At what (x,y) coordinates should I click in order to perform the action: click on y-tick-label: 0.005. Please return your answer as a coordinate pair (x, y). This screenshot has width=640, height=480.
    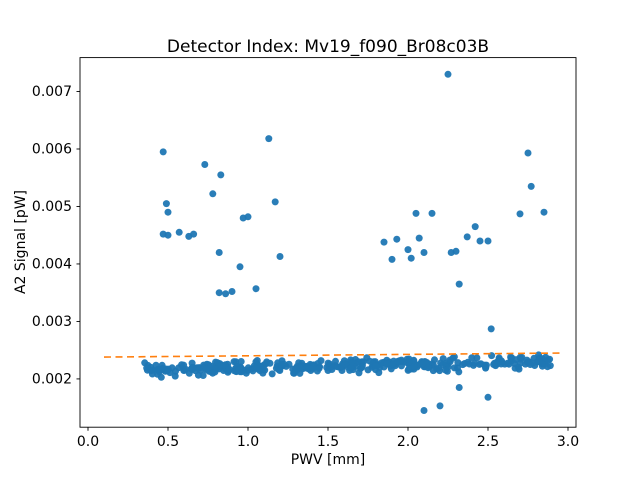
    Looking at the image, I should click on (52, 207).